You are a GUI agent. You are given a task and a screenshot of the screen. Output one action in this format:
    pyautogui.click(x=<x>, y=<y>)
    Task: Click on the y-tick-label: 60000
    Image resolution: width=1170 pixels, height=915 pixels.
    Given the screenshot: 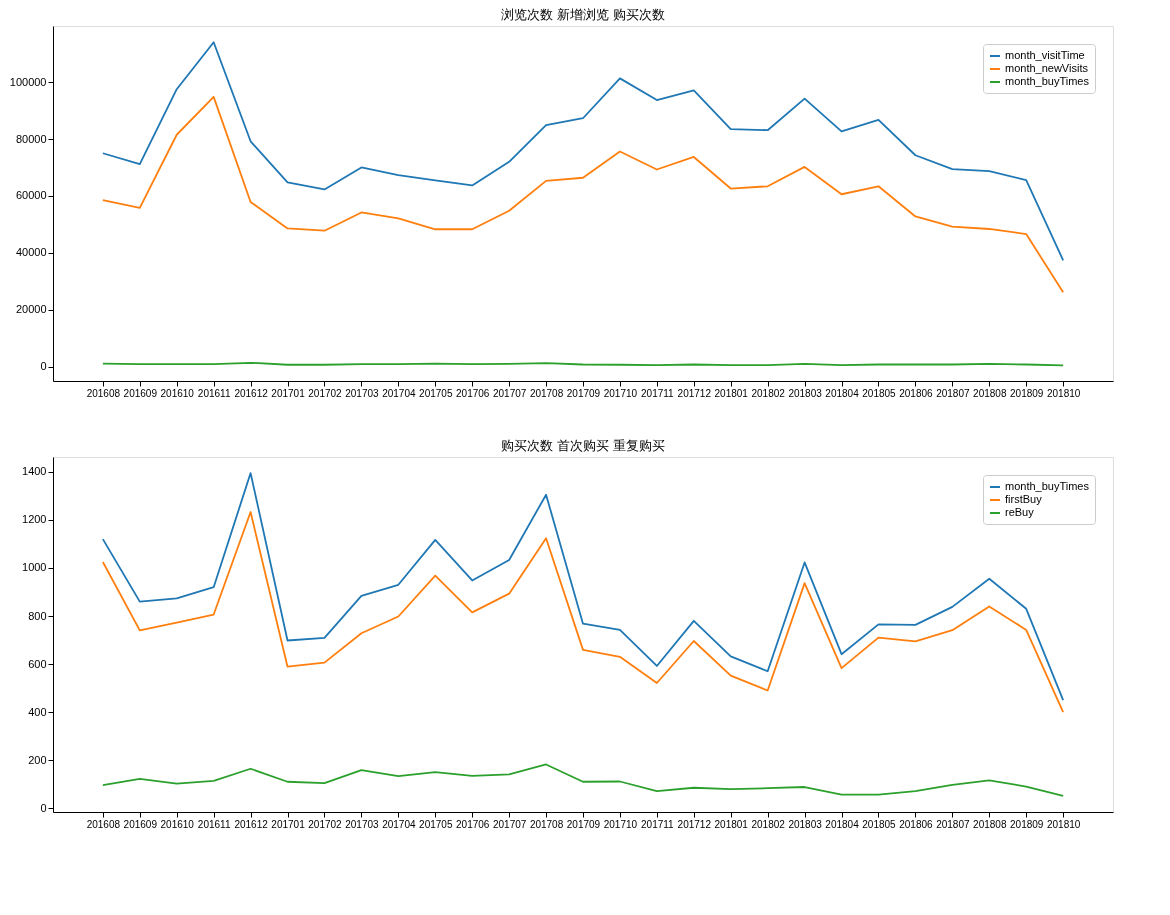 What is the action you would take?
    pyautogui.click(x=31, y=195)
    